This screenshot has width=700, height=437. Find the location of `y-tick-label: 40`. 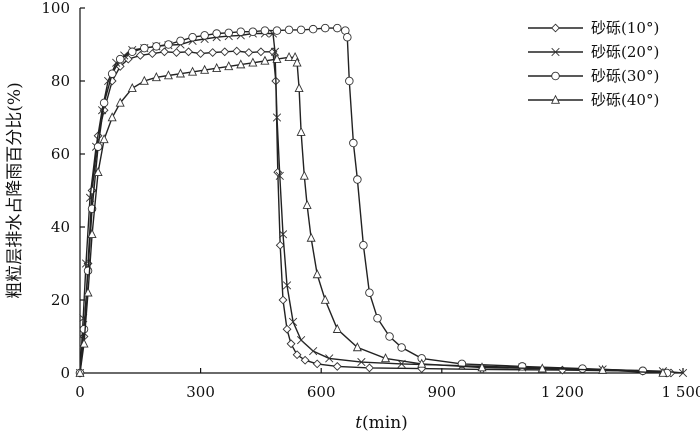

y-tick-label: 40 is located at coordinates (60, 227).